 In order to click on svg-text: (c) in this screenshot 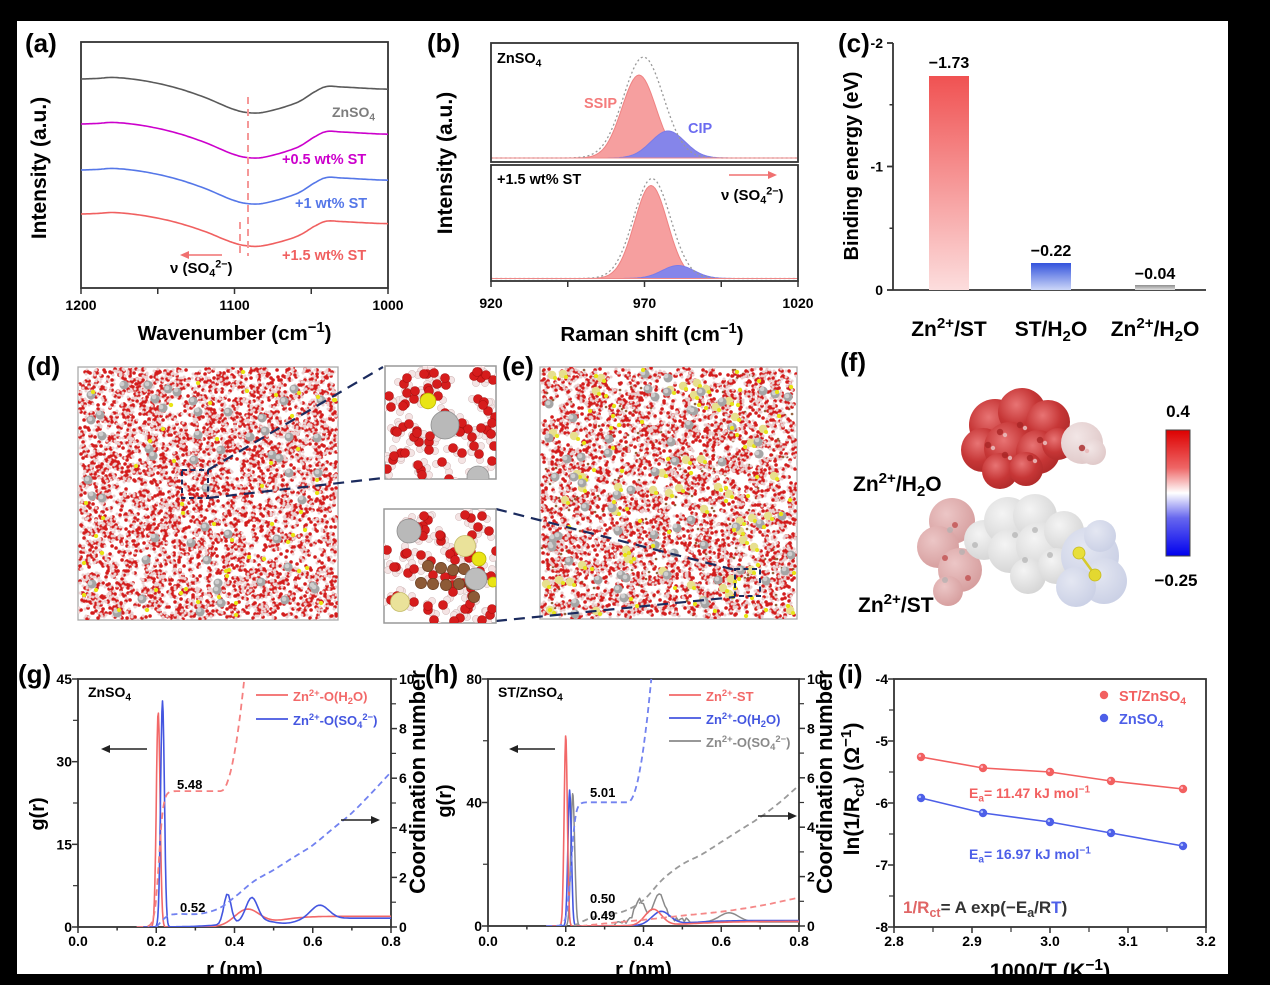, I will do `click(854, 43)`.